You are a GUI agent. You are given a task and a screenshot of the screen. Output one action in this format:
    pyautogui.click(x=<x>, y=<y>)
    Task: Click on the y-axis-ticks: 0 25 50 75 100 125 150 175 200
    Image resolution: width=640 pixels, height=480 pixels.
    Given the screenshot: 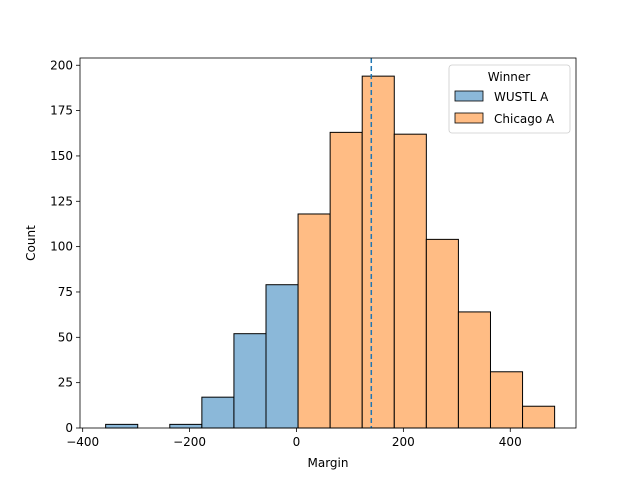 What is the action you would take?
    pyautogui.click(x=65, y=246)
    